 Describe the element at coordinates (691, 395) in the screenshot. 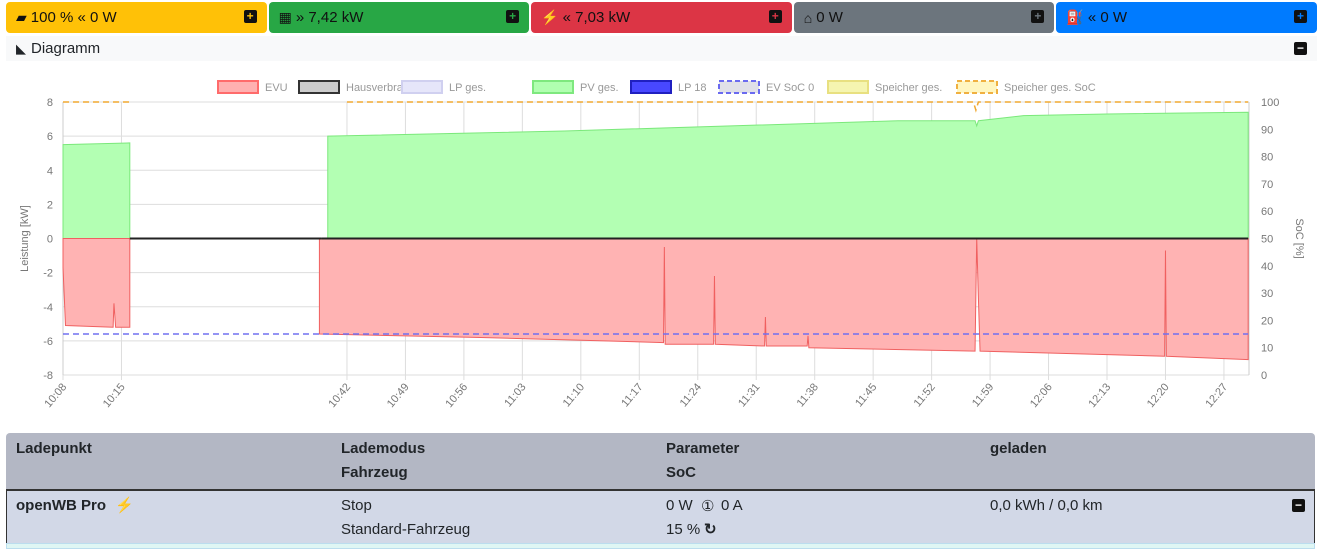

I see `x-tick-label: 11:24` at that location.